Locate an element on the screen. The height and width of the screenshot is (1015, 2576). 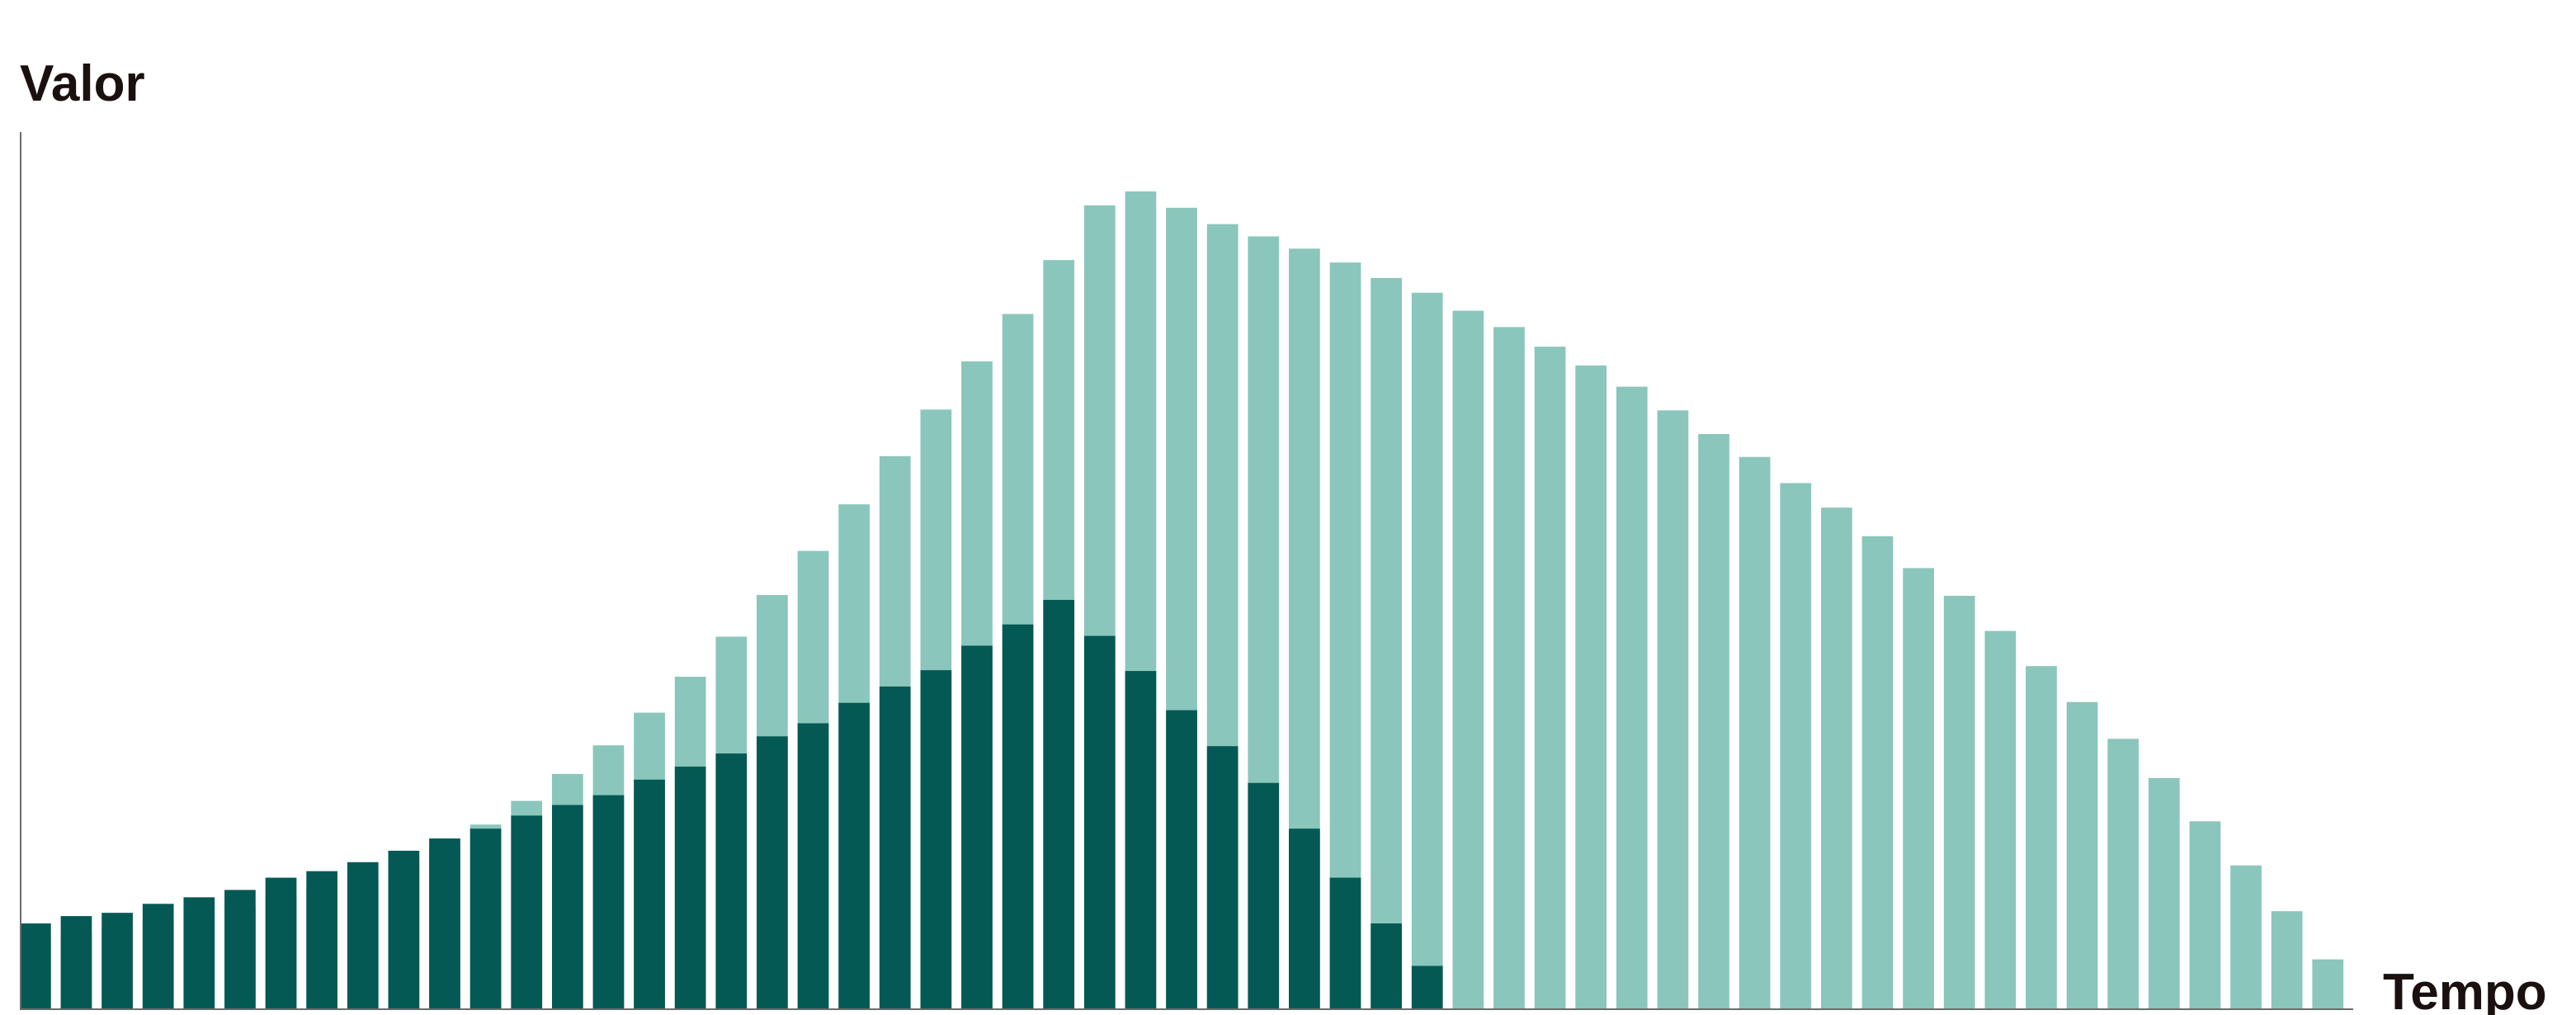
x-axis-title: Tempo is located at coordinates (2465, 990).